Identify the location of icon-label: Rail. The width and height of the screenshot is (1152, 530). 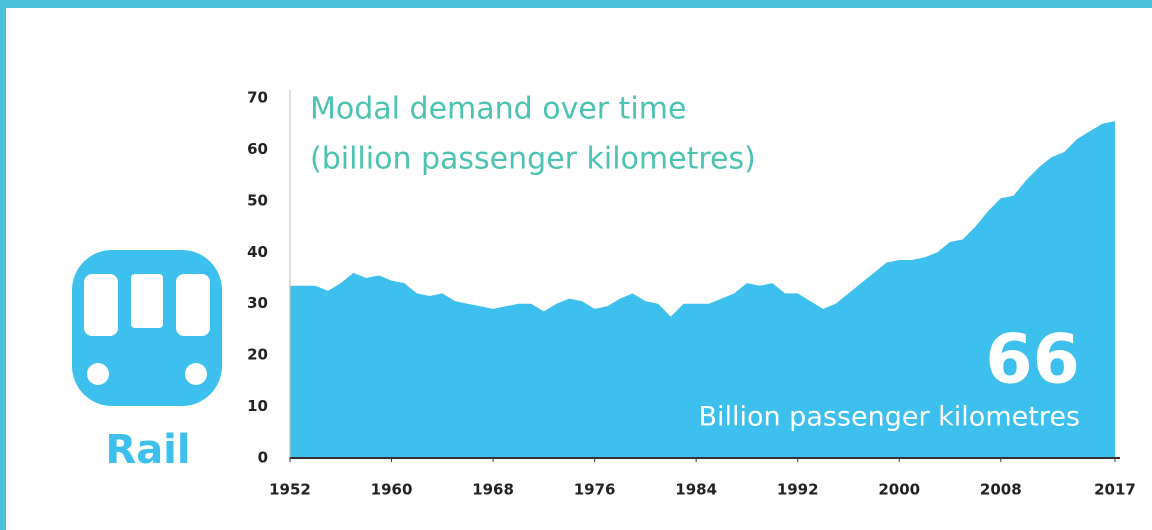
(147, 450).